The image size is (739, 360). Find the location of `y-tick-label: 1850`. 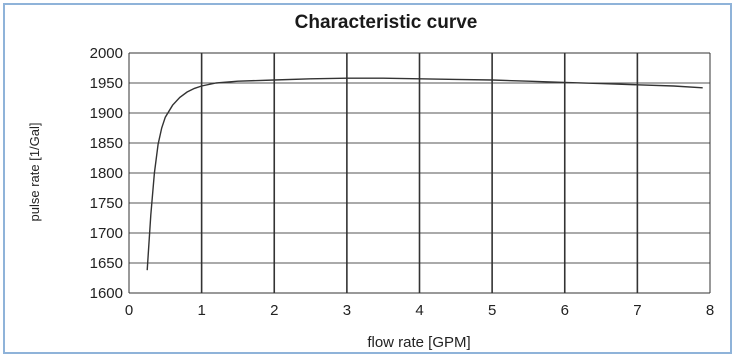

y-tick-label: 1850 is located at coordinates (106, 143).